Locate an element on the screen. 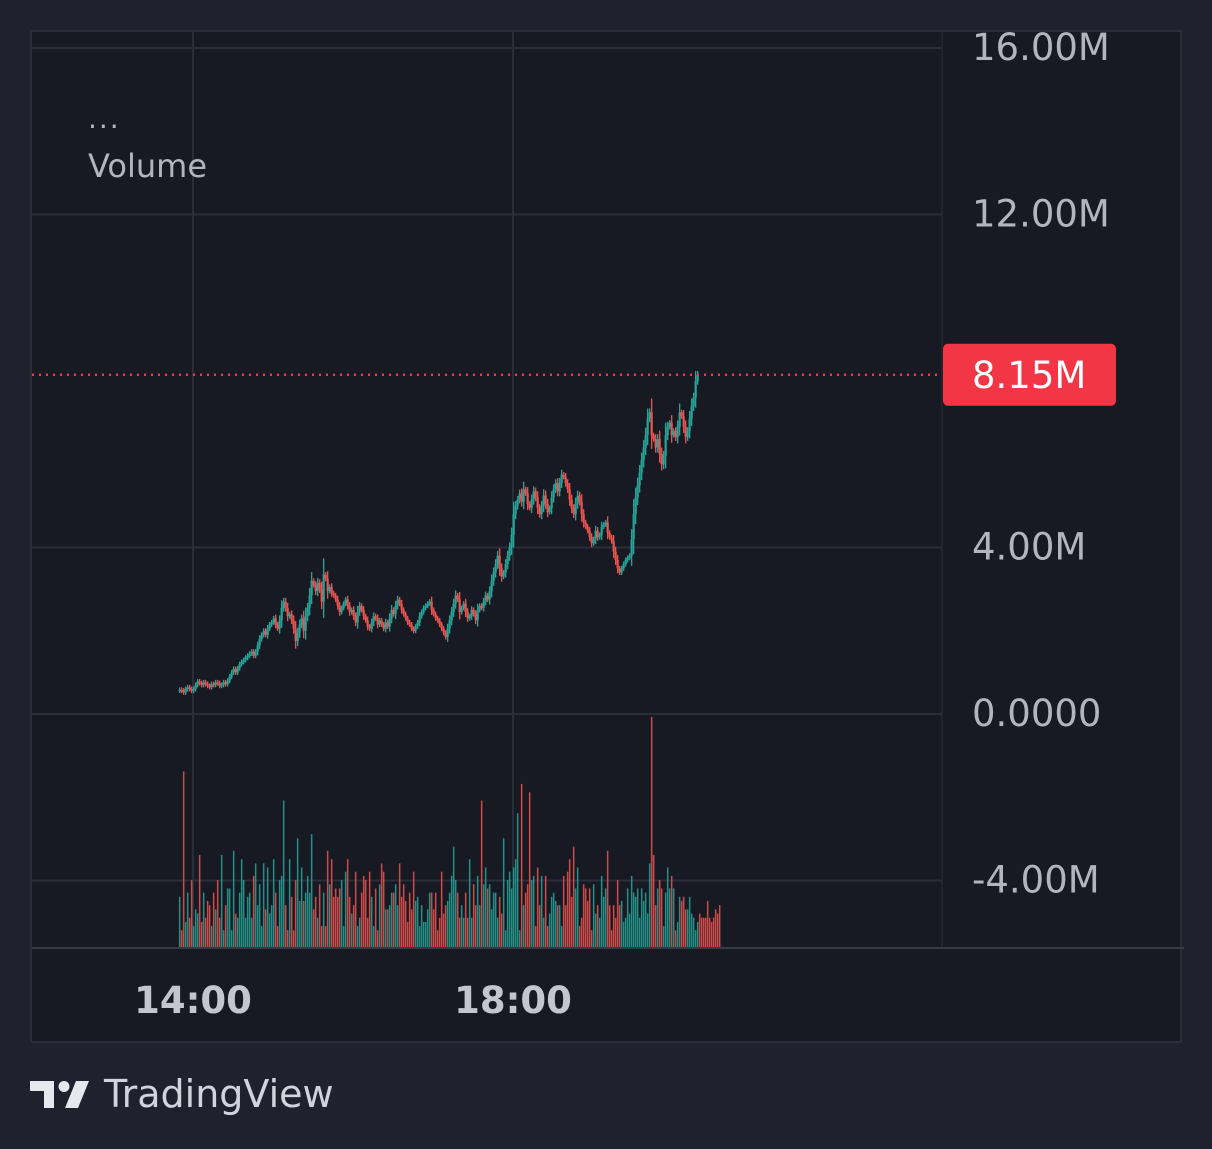 Image resolution: width=1212 pixels, height=1149 pixels. last-price-tag is located at coordinates (1029, 374).